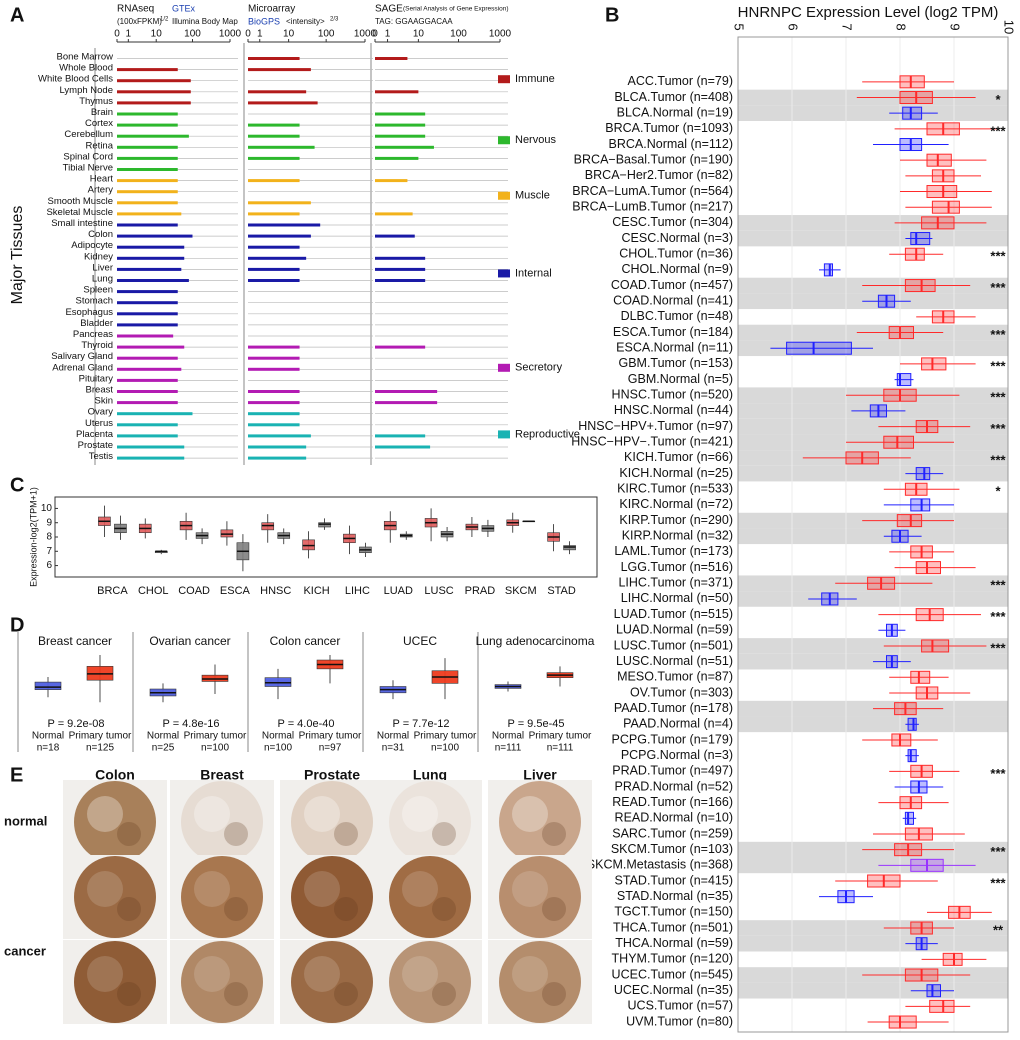  I want to click on tissue-label: Salivary Gland, so click(82, 356).